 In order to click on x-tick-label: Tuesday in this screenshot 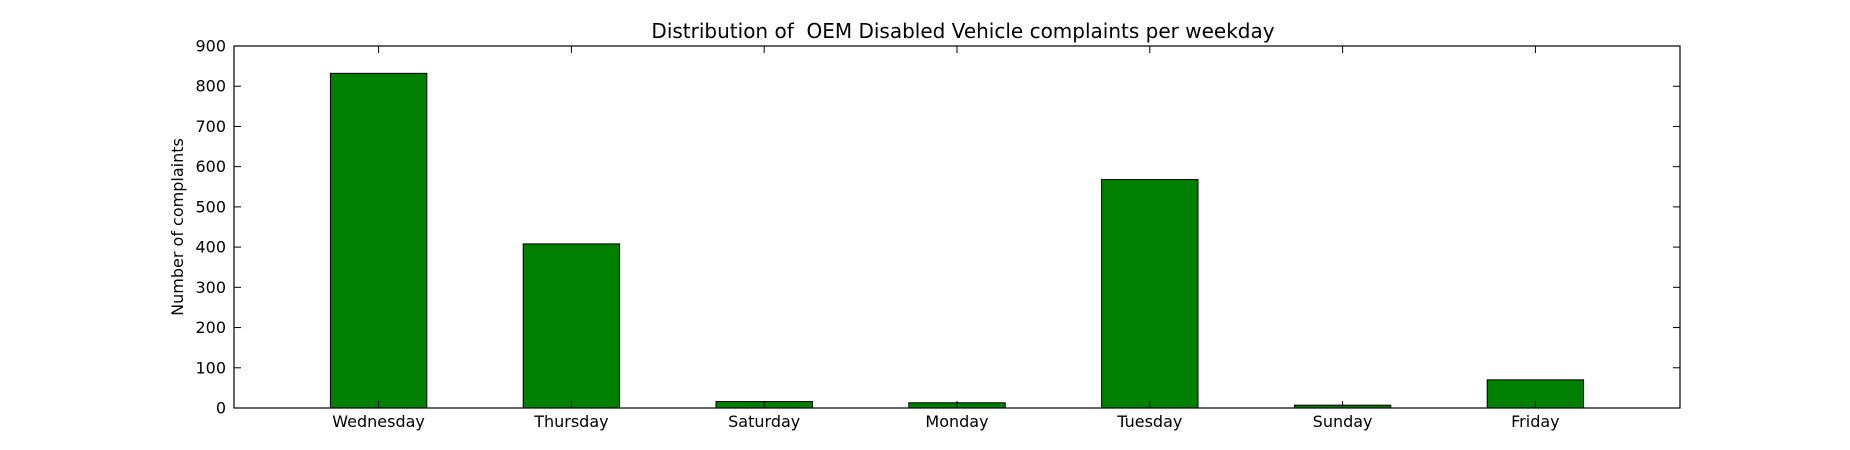, I will do `click(1149, 421)`.